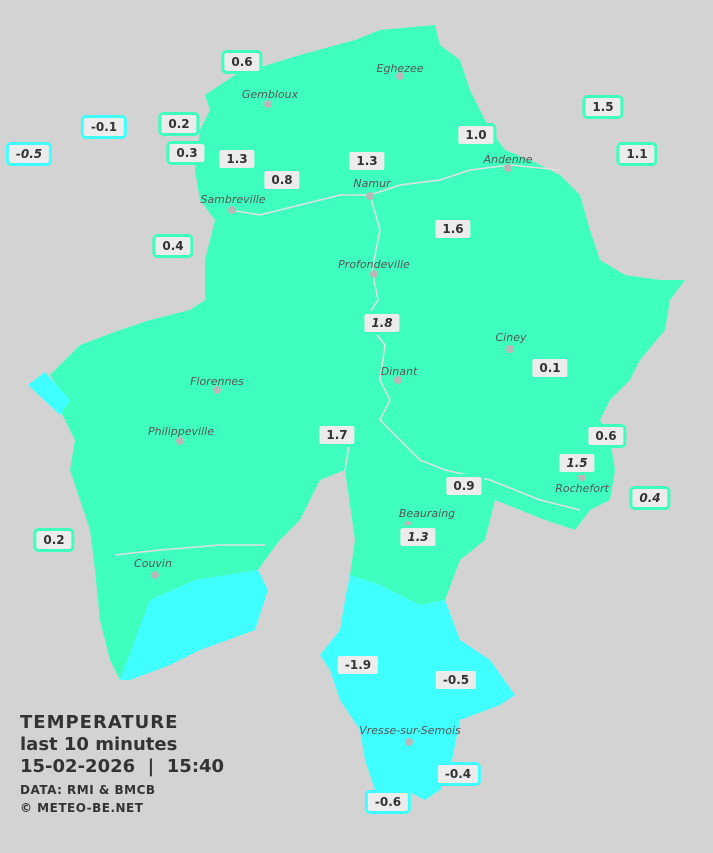  Describe the element at coordinates (399, 371) in the screenshot. I see `city-label: Dinant` at that location.